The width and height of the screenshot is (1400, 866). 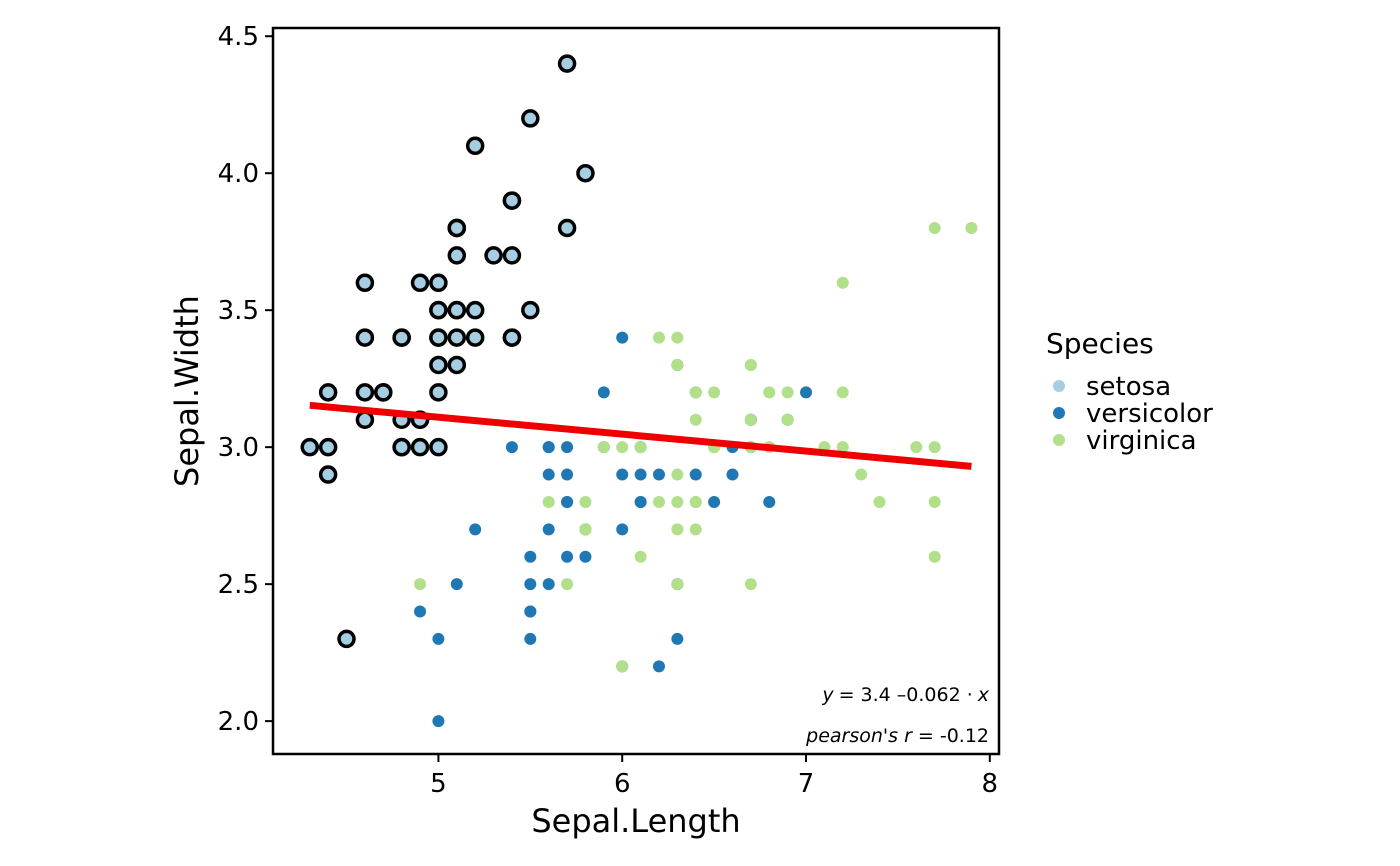 What do you see at coordinates (1100, 343) in the screenshot?
I see `legend-title: Species` at bounding box center [1100, 343].